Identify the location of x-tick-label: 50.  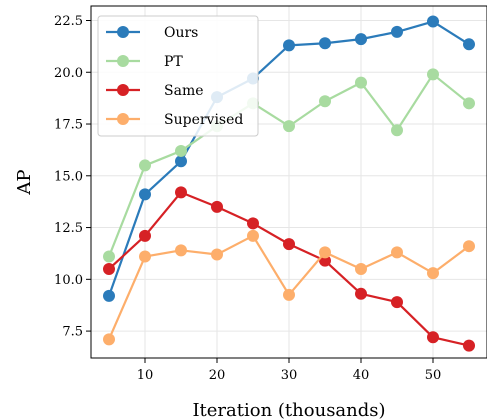
(433, 375).